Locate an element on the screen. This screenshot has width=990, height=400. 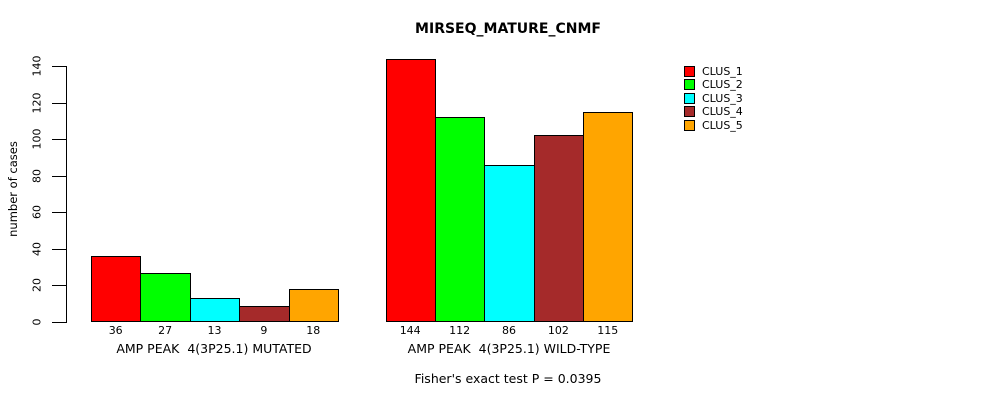
y-tick-label: 120 is located at coordinates (36, 103).